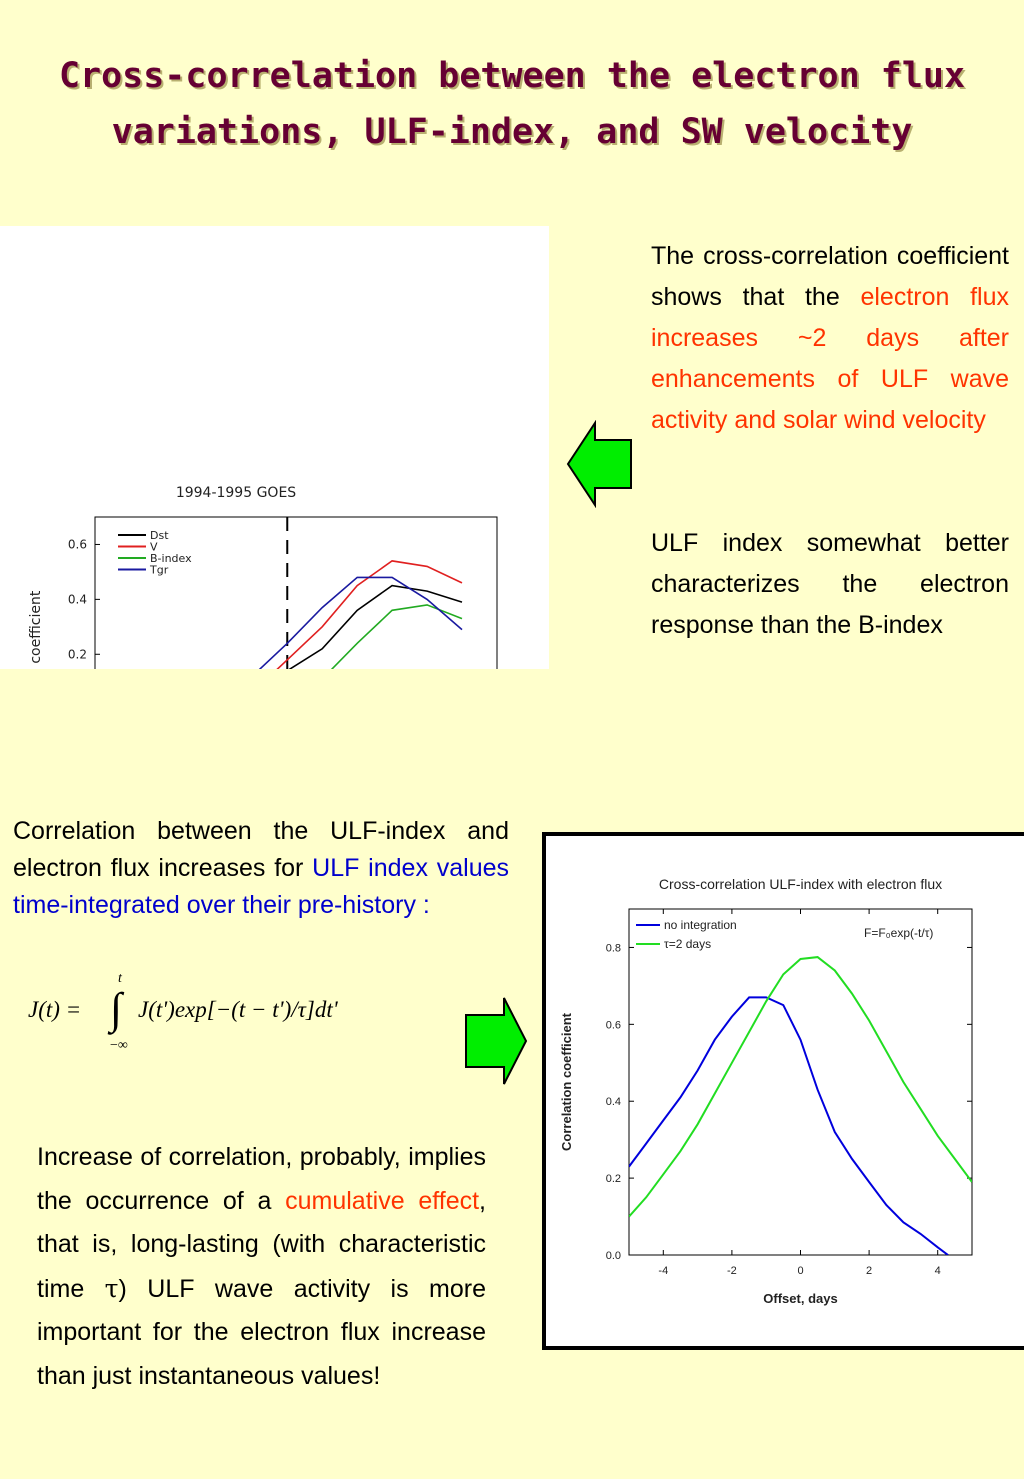 This screenshot has height=1479, width=1024. Describe the element at coordinates (238, 1009) in the screenshot. I see `formula-rhs: J(t')exp[−(t − t')/τ]dt'` at that location.